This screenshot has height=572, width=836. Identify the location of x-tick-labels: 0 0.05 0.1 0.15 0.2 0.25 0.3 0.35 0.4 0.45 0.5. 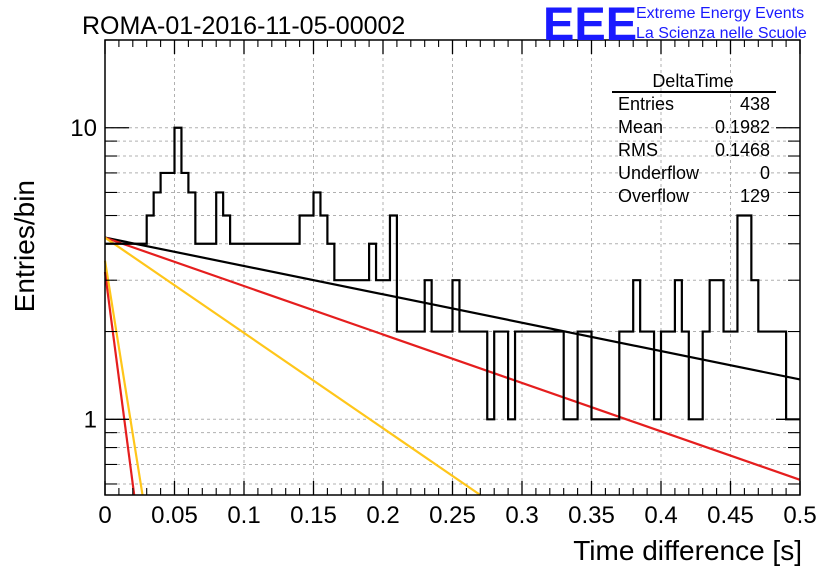
(457, 515).